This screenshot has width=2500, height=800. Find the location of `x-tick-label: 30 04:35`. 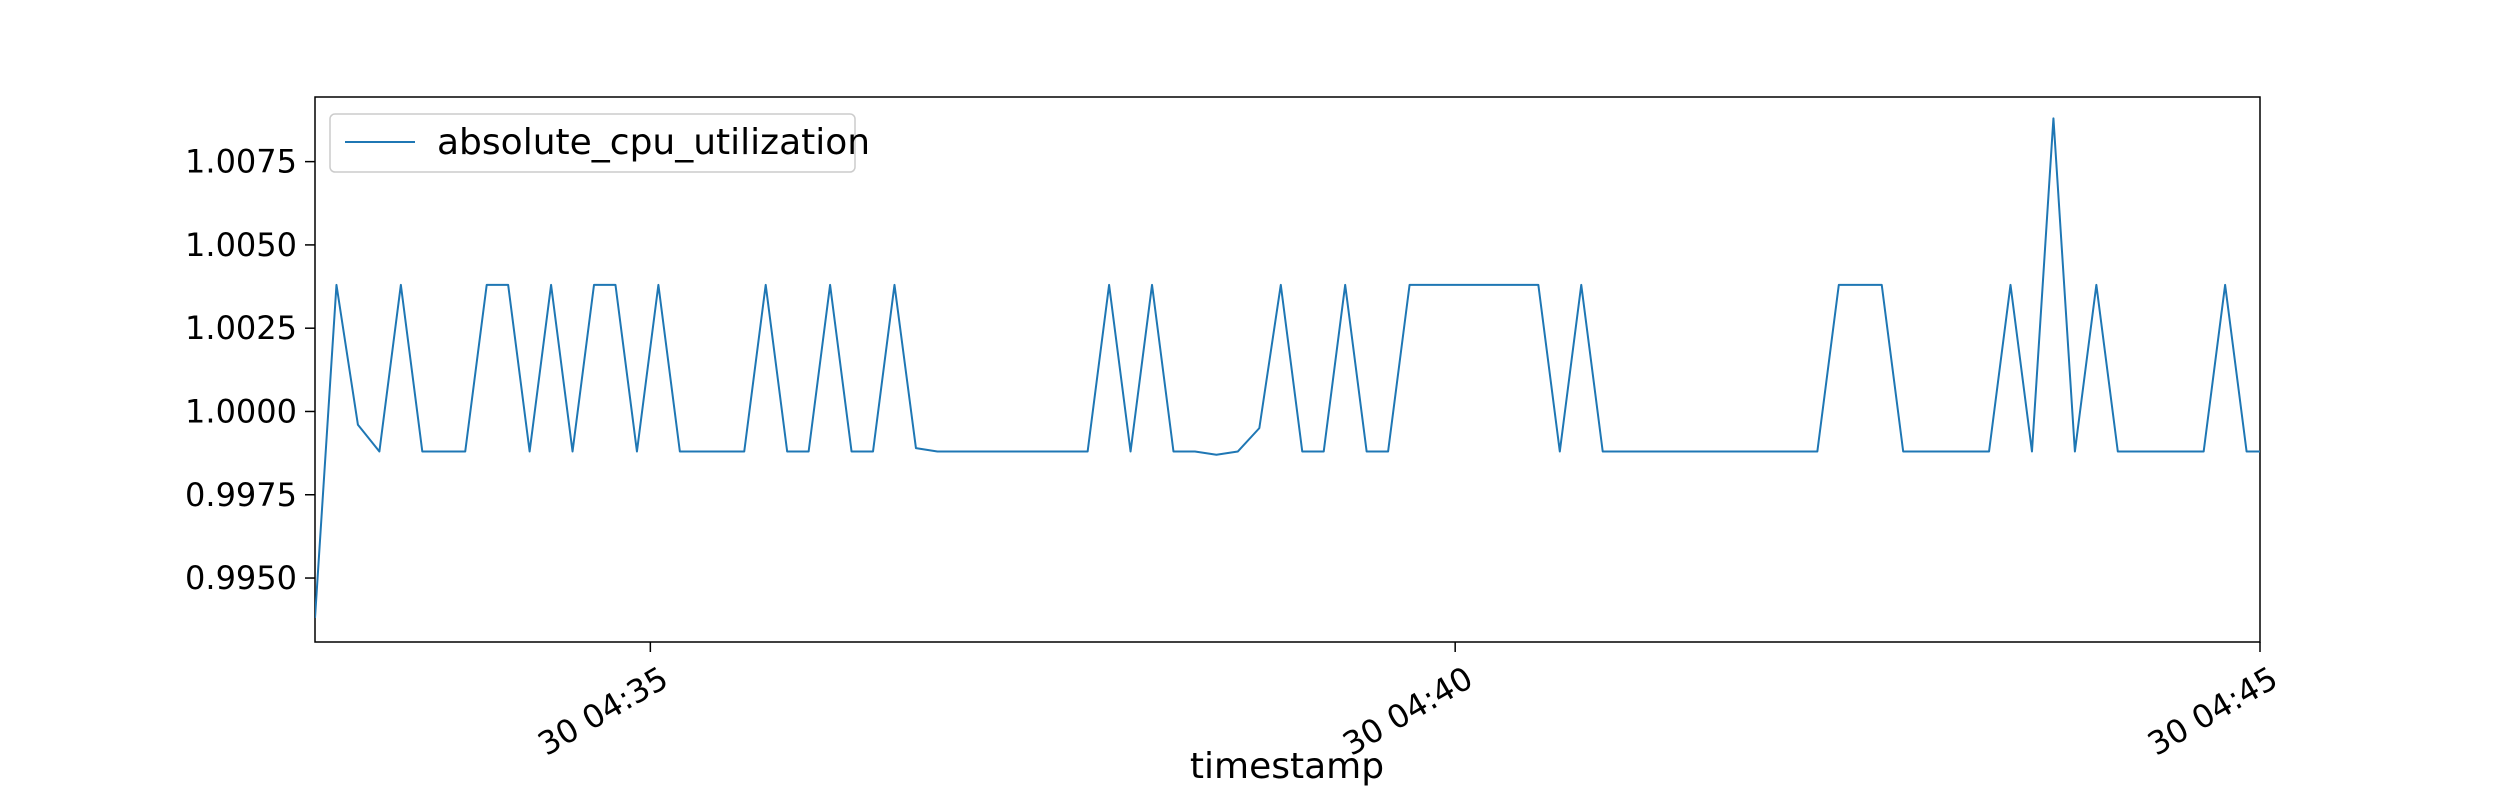

x-tick-label: 30 04:35 is located at coordinates (602, 711).